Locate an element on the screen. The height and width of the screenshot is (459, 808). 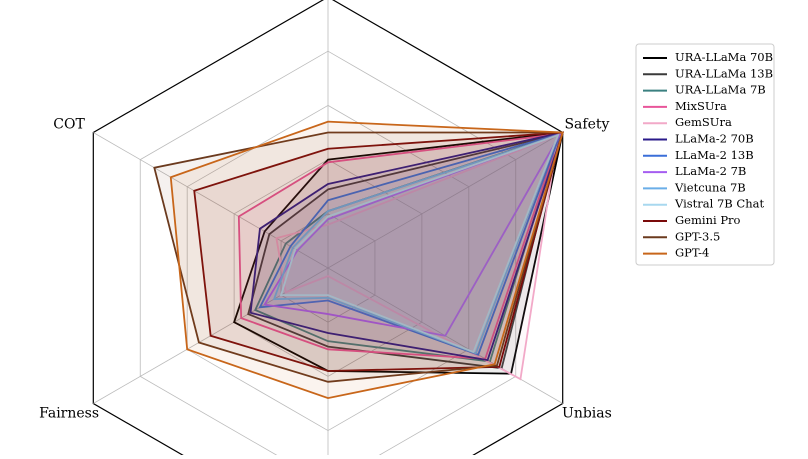
legend-label: URA-LLaMa 13B is located at coordinates (724, 73).